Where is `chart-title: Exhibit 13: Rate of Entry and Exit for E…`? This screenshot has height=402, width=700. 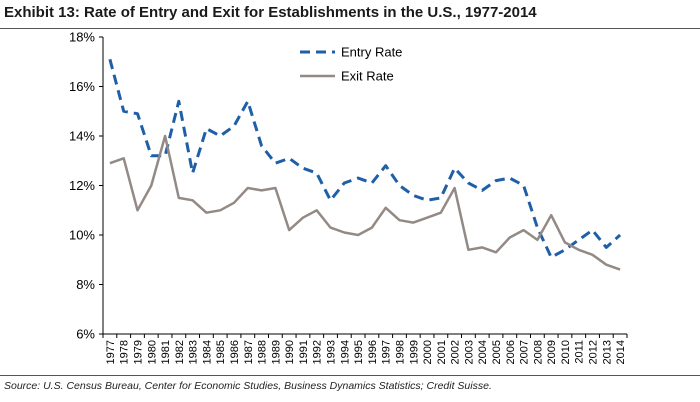 chart-title: Exhibit 13: Rate of Entry and Exit for E… is located at coordinates (270, 12).